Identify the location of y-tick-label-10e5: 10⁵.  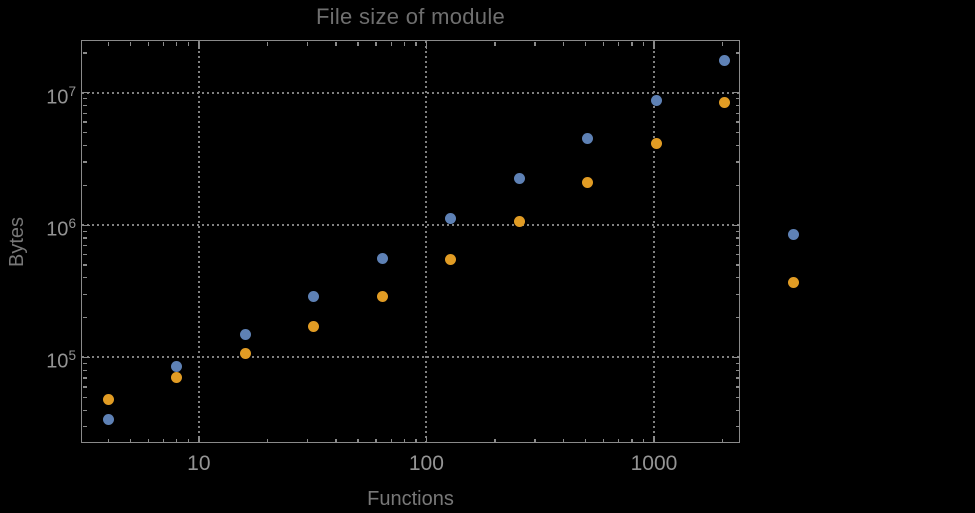
(61, 361).